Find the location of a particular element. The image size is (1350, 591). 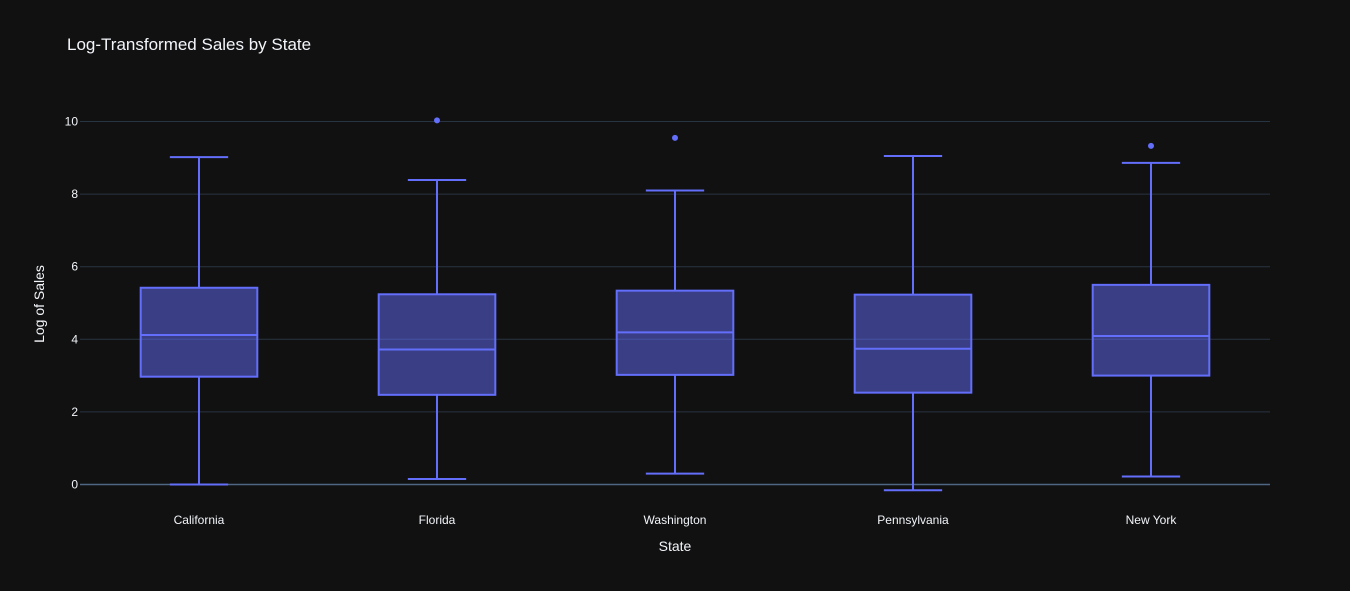

x-tick-label: New York is located at coordinates (1152, 520).